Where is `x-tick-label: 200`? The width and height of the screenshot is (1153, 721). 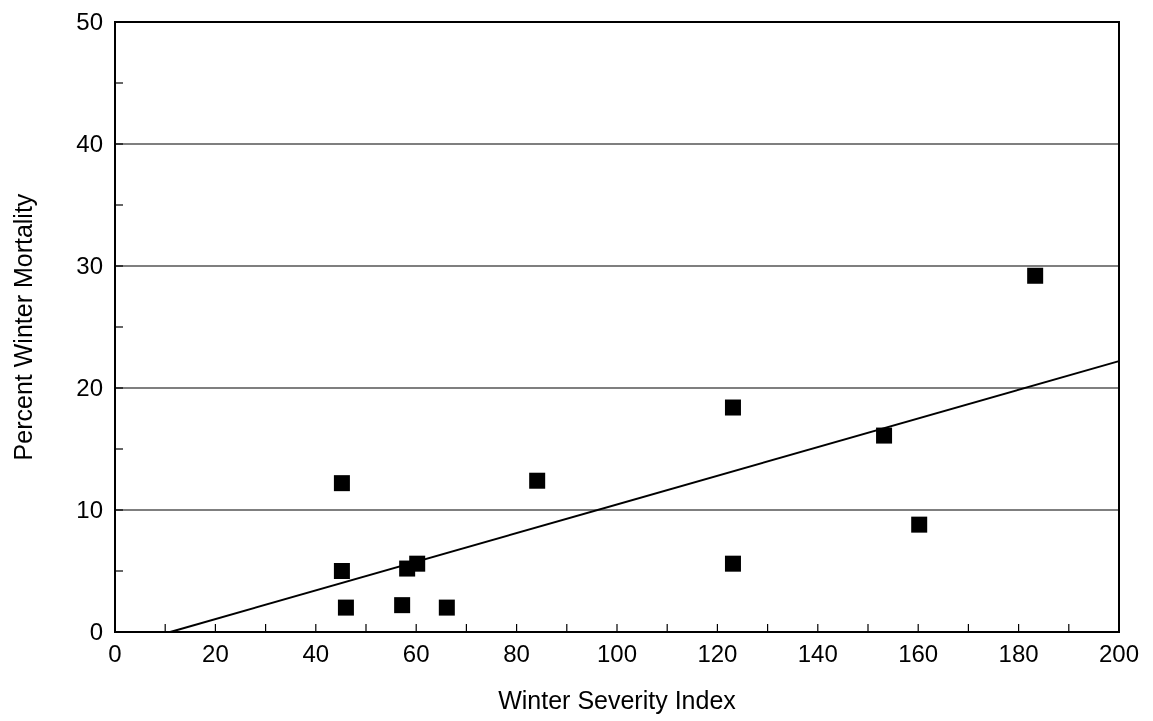 x-tick-label: 200 is located at coordinates (1119, 653).